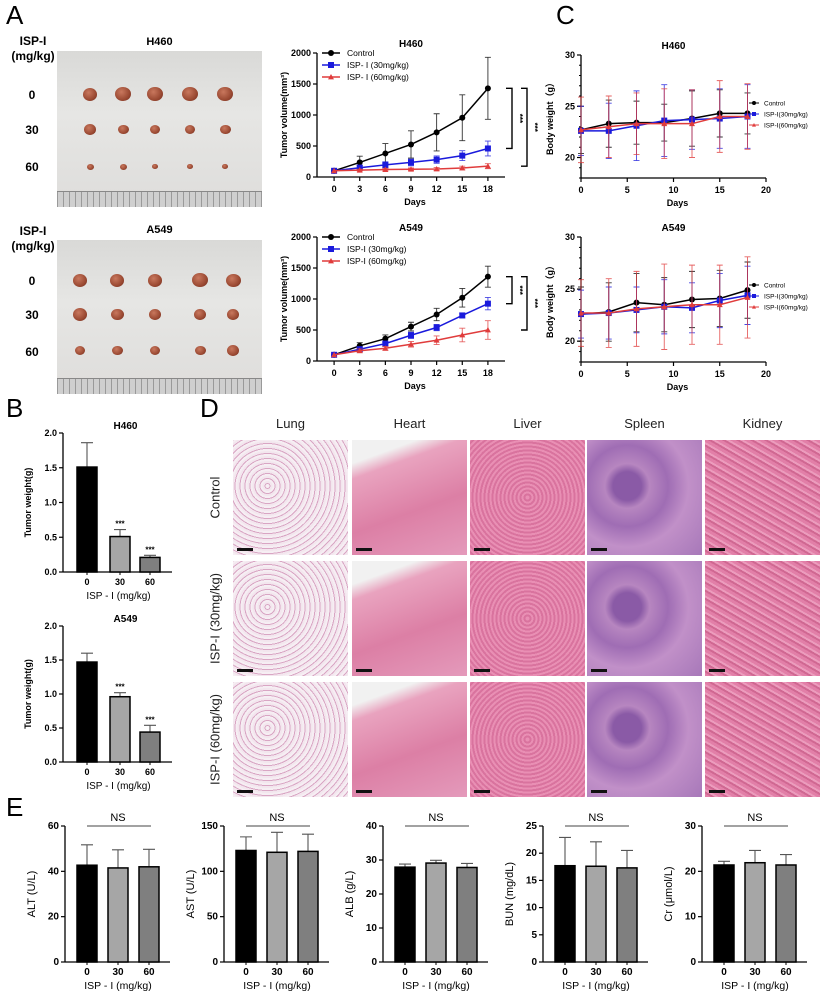 The image size is (824, 1000). I want to click on x-tick-label: 10, so click(673, 190).